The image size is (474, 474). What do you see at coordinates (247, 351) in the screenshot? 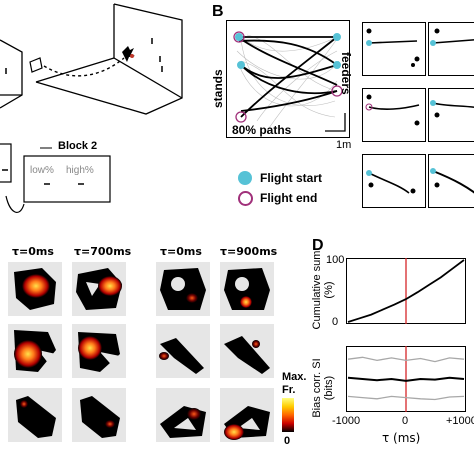
I see `heatmap-r2-c4` at bounding box center [247, 351].